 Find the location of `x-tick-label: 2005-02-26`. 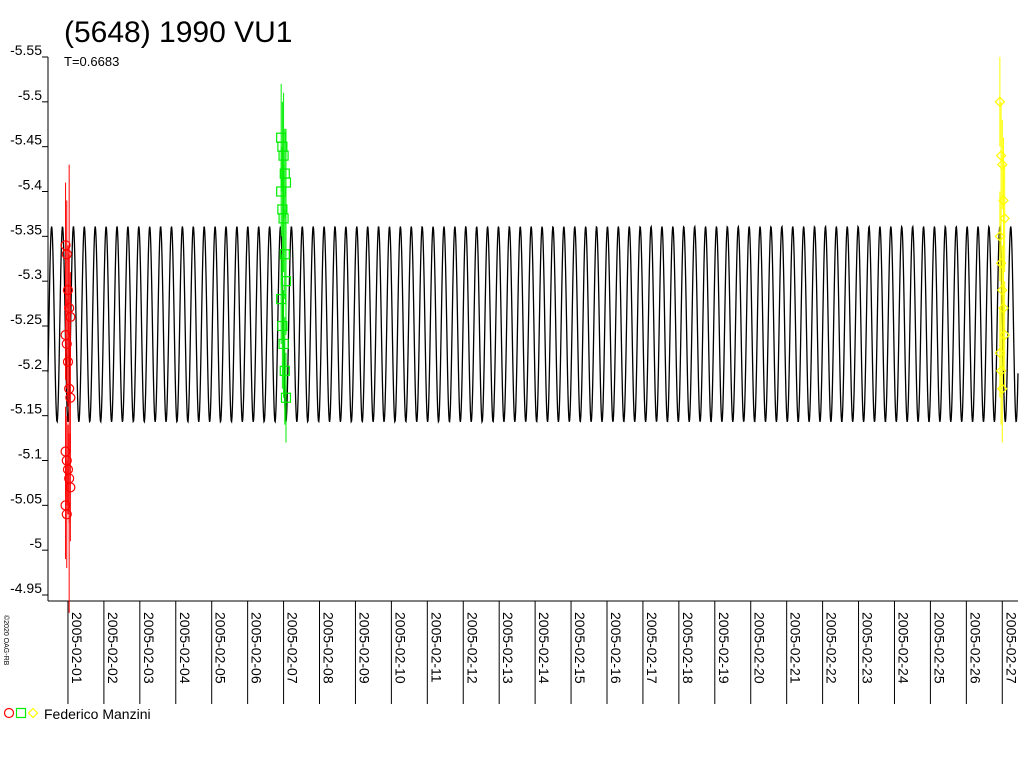

x-tick-label: 2005-02-26 is located at coordinates (975, 648).